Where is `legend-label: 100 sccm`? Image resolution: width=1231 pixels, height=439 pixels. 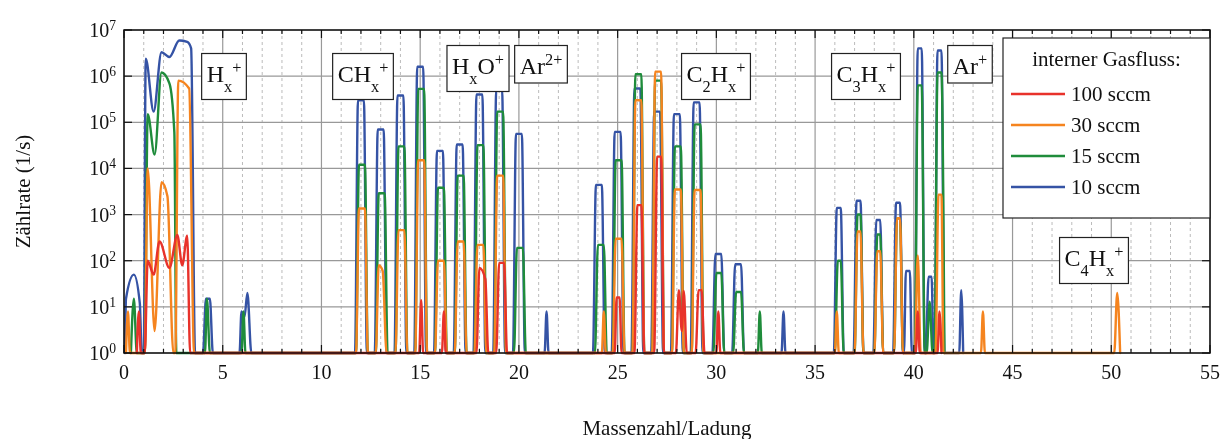 legend-label: 100 sccm is located at coordinates (1111, 94).